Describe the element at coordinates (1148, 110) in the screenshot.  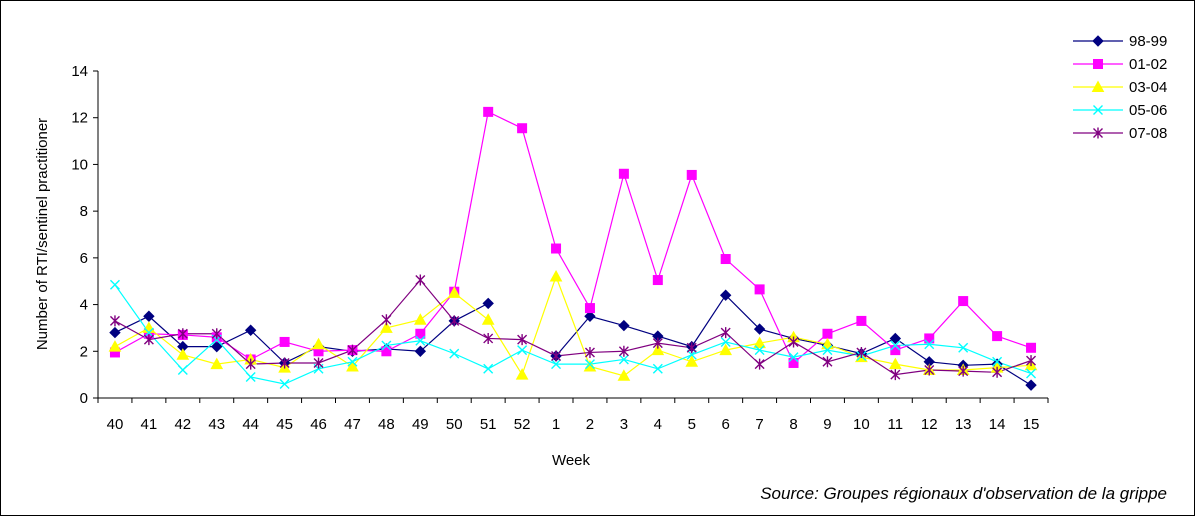
I see `legend-label-05-06: 05-06` at that location.